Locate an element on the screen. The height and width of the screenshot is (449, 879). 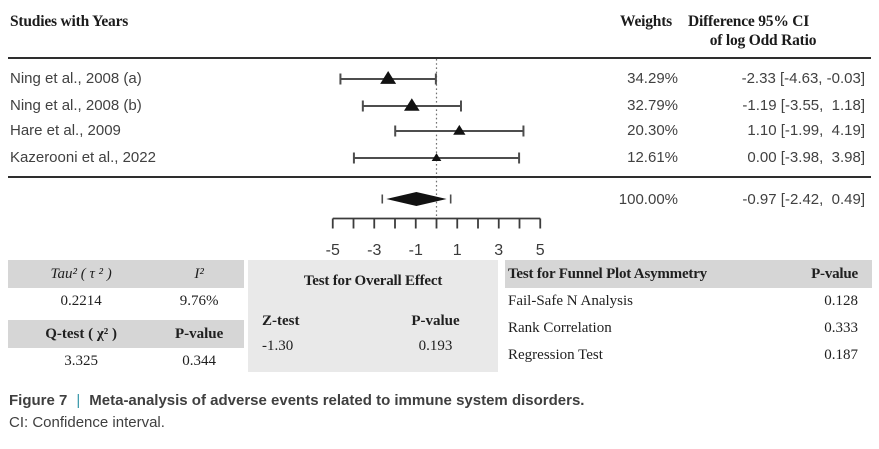
funnel-row: Rank Correlation 0.333 is located at coordinates (688, 328).